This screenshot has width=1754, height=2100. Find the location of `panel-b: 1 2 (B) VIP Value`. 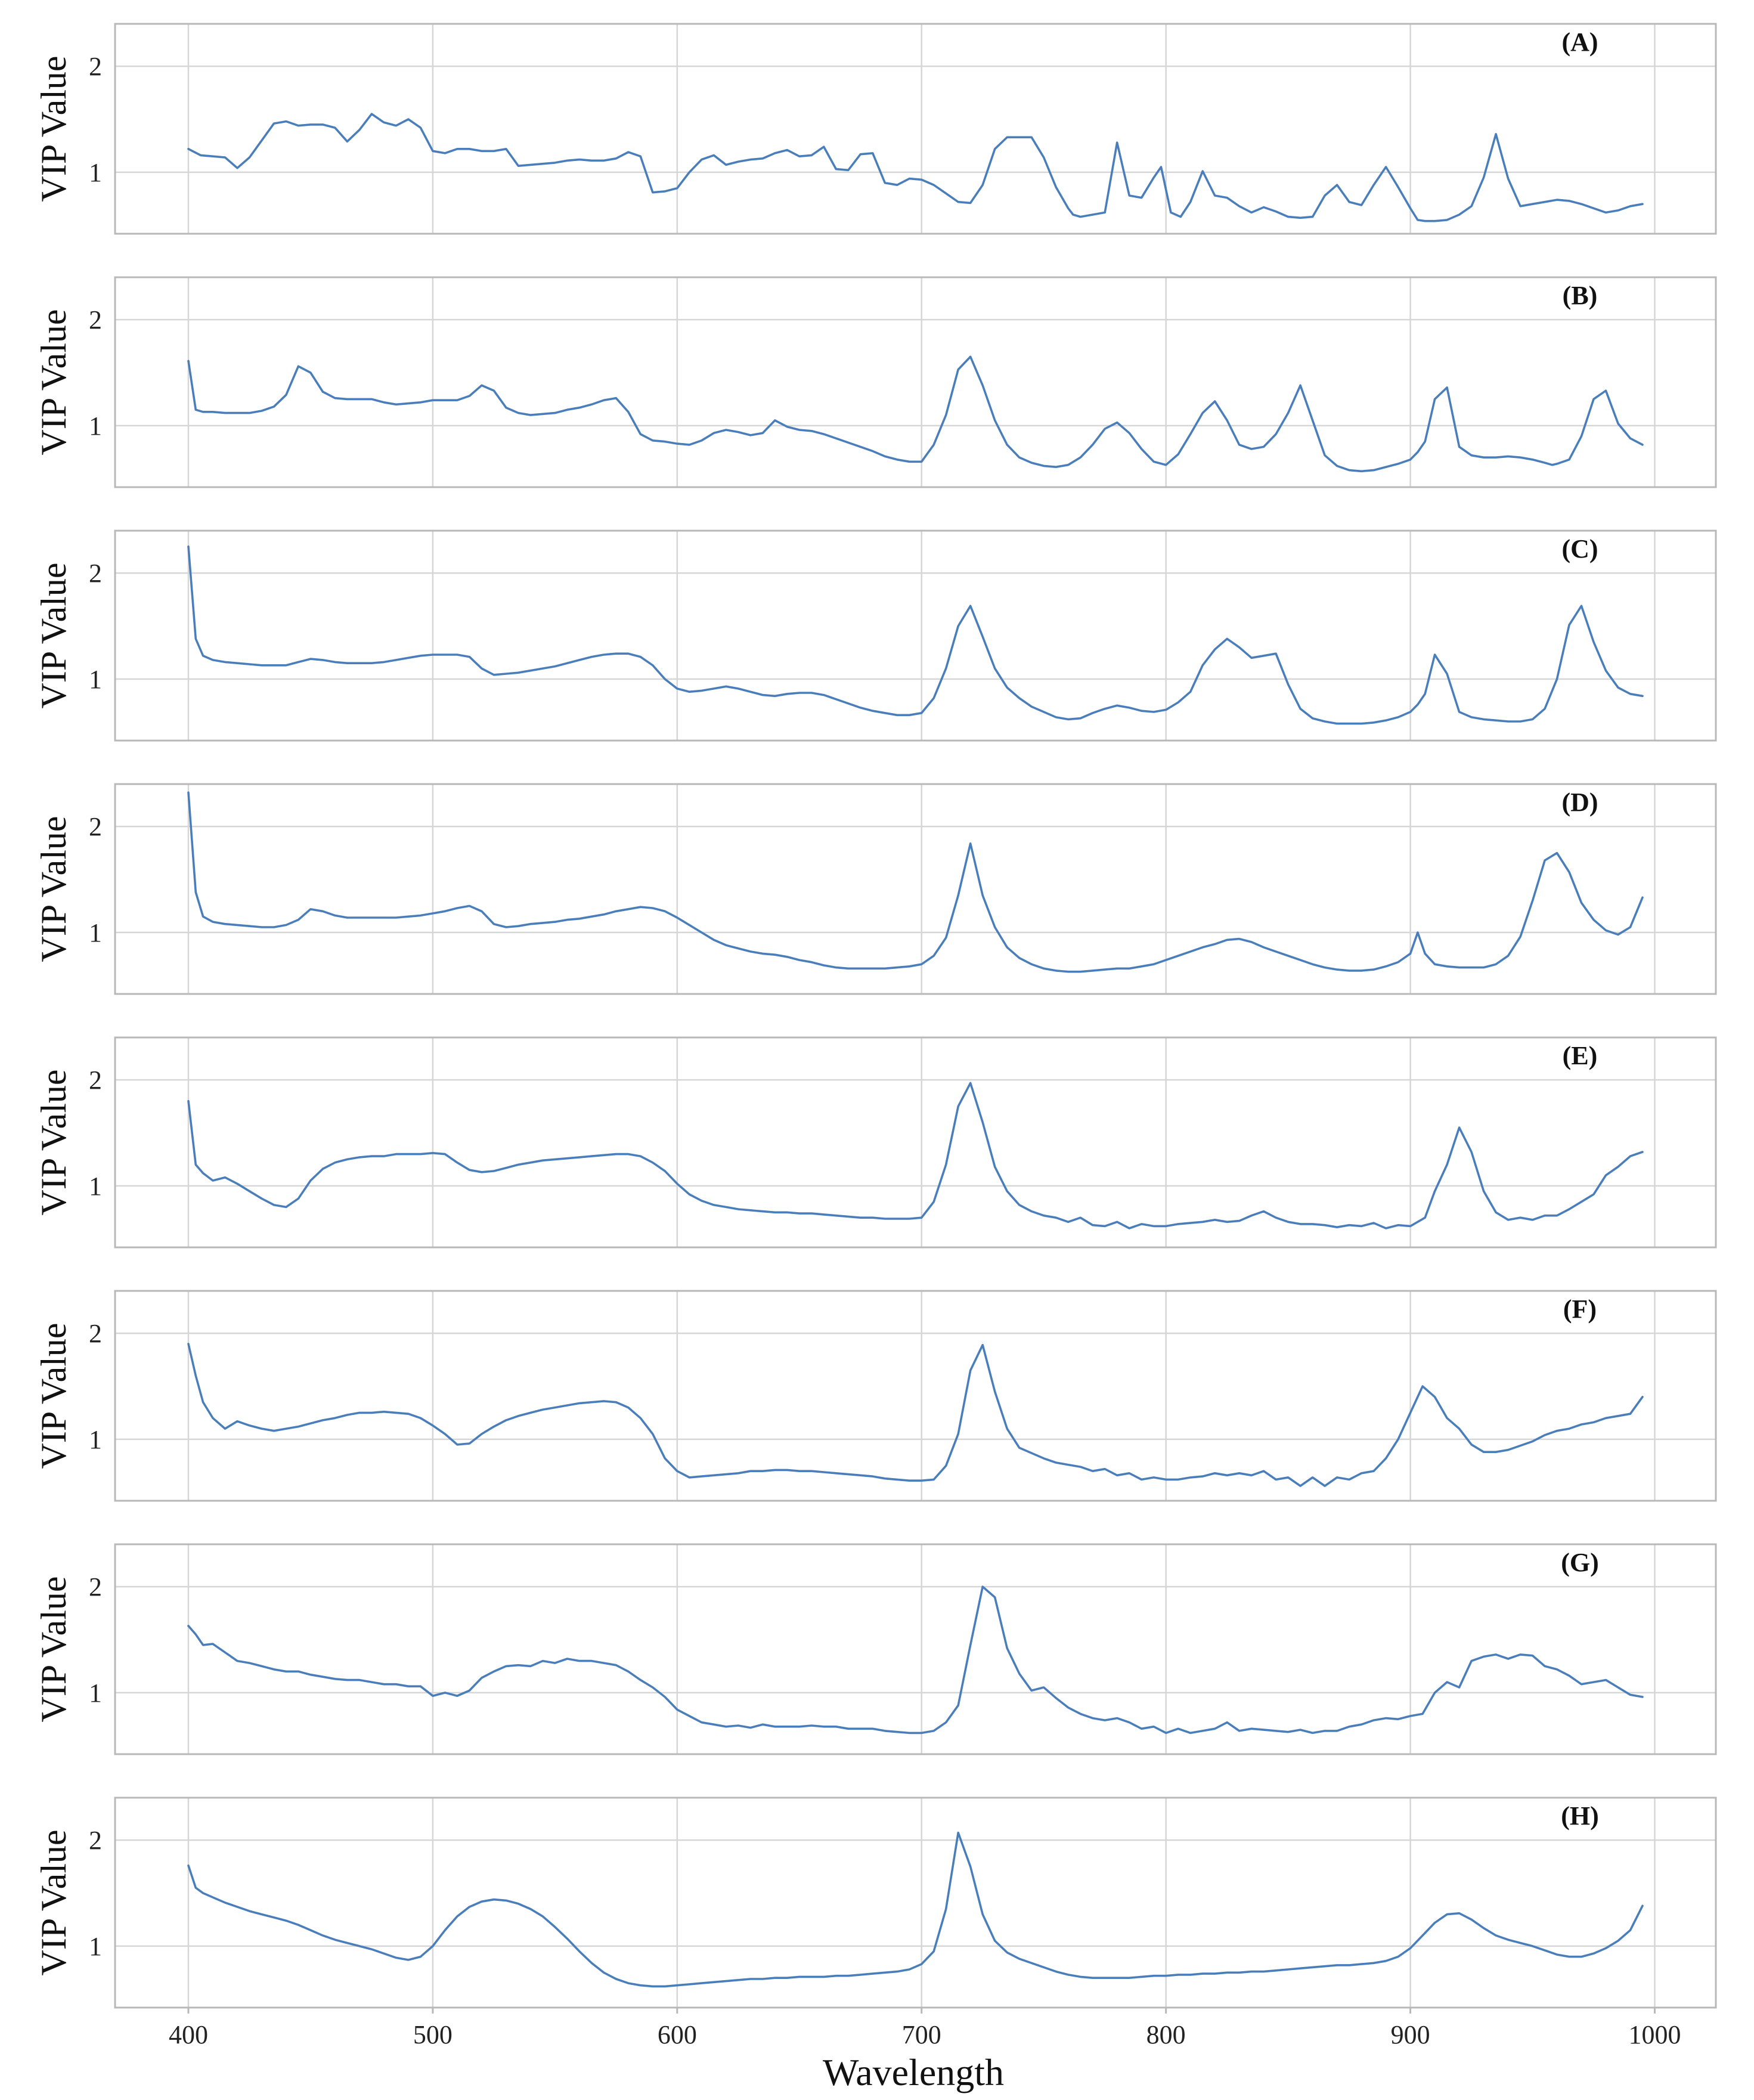

panel-b: 1 2 (B) VIP Value is located at coordinates (875, 382).